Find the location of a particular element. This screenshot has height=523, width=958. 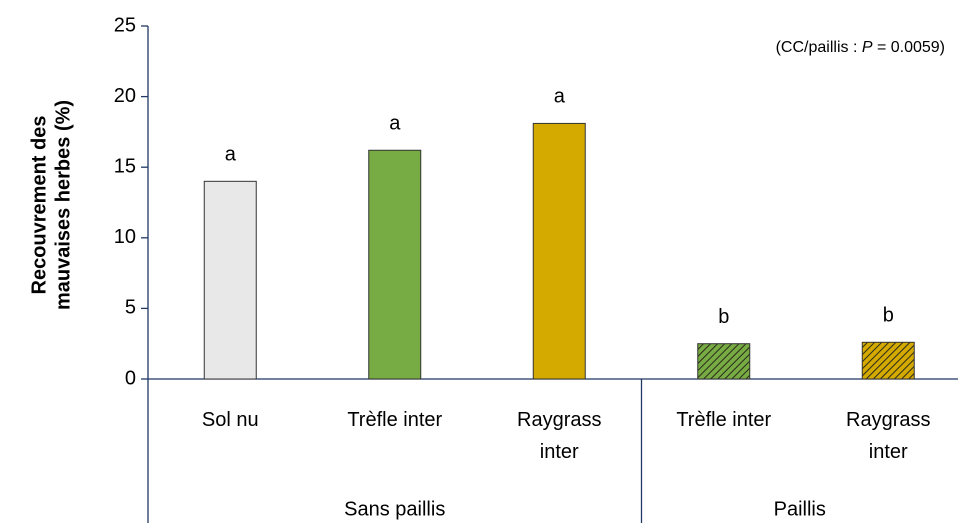

y-tick-label: 15 is located at coordinates (125, 166).